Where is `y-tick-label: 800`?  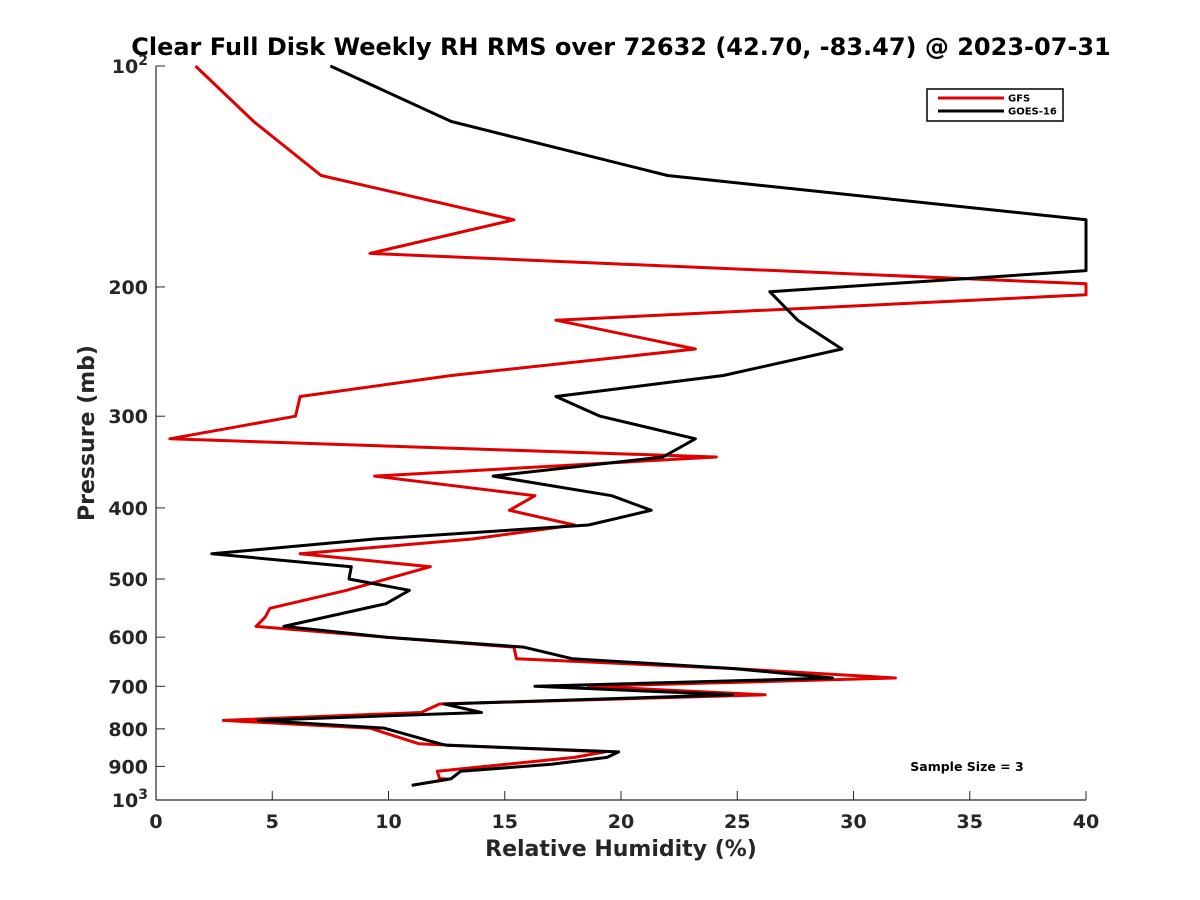
y-tick-label: 800 is located at coordinates (128, 730).